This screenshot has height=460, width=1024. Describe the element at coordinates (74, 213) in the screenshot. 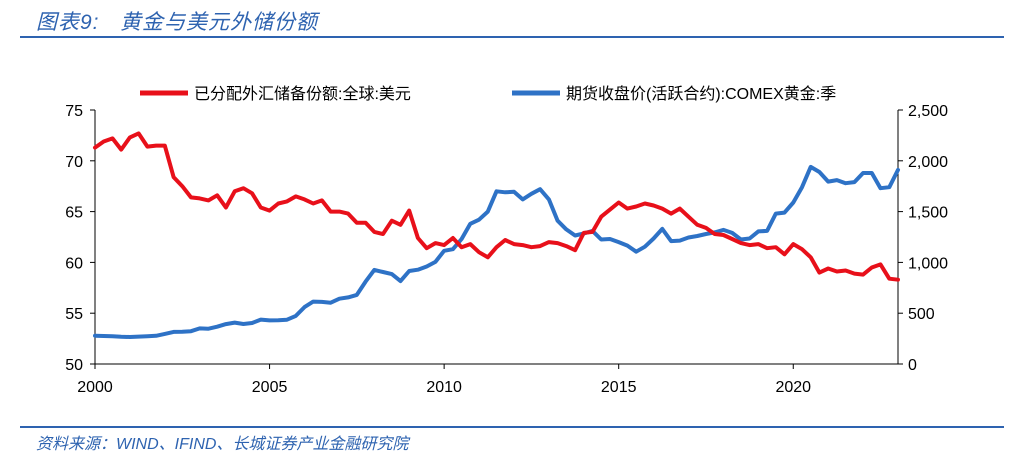

I see `left-tick-label: 65` at that location.